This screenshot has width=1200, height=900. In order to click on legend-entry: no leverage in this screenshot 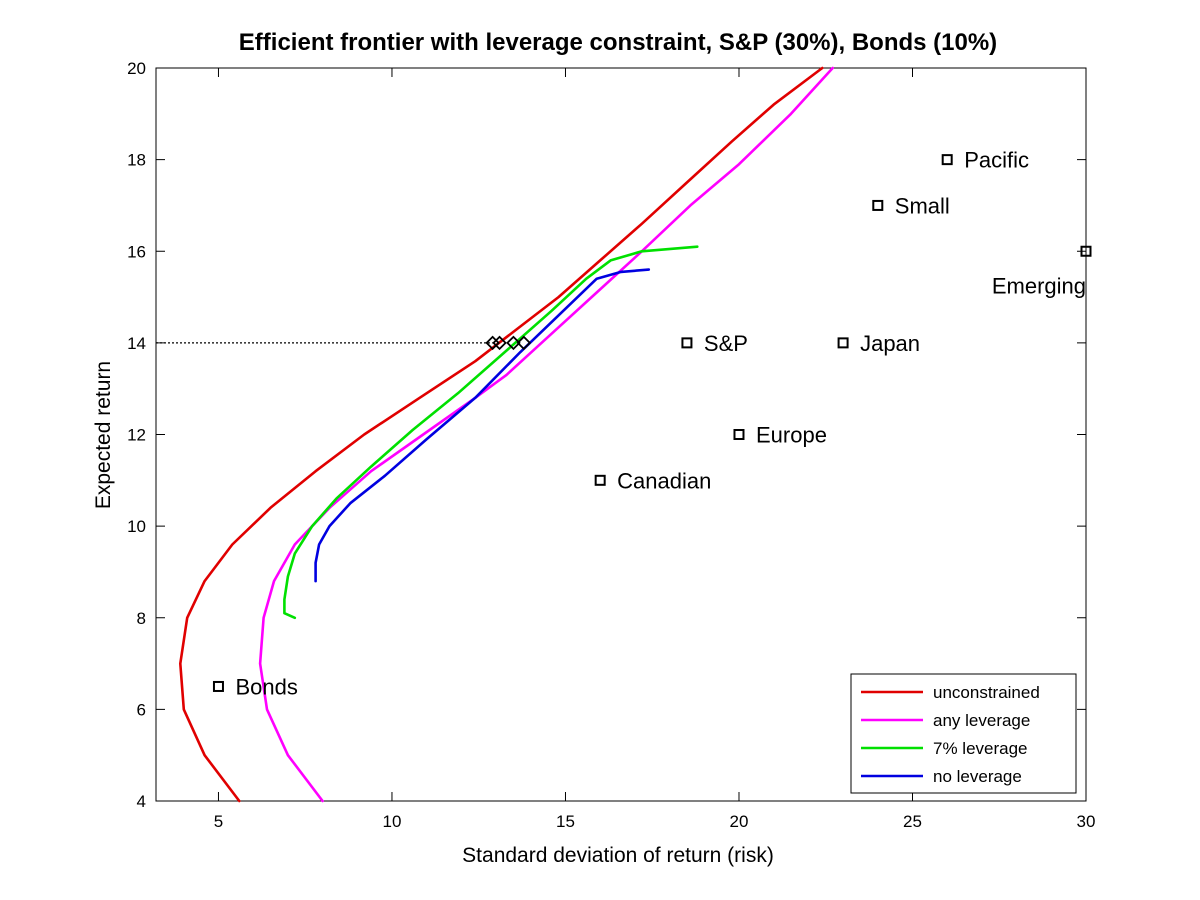, I will do `click(977, 776)`.